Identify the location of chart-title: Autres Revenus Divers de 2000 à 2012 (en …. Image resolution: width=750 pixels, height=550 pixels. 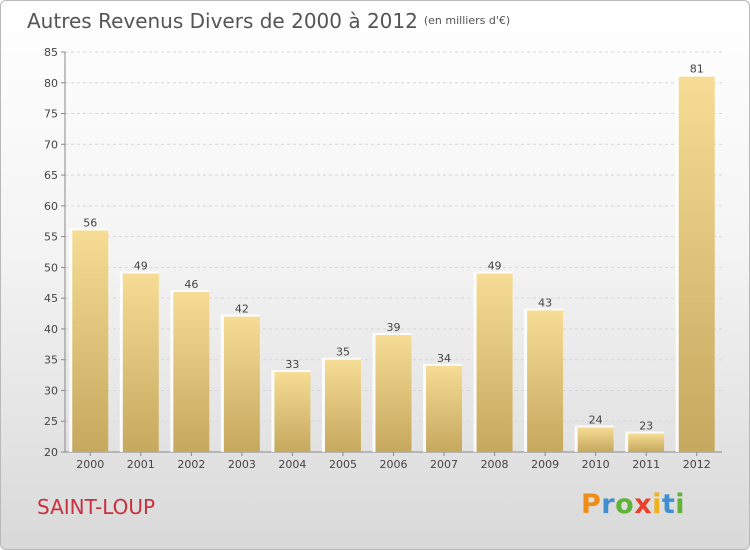
(268, 21).